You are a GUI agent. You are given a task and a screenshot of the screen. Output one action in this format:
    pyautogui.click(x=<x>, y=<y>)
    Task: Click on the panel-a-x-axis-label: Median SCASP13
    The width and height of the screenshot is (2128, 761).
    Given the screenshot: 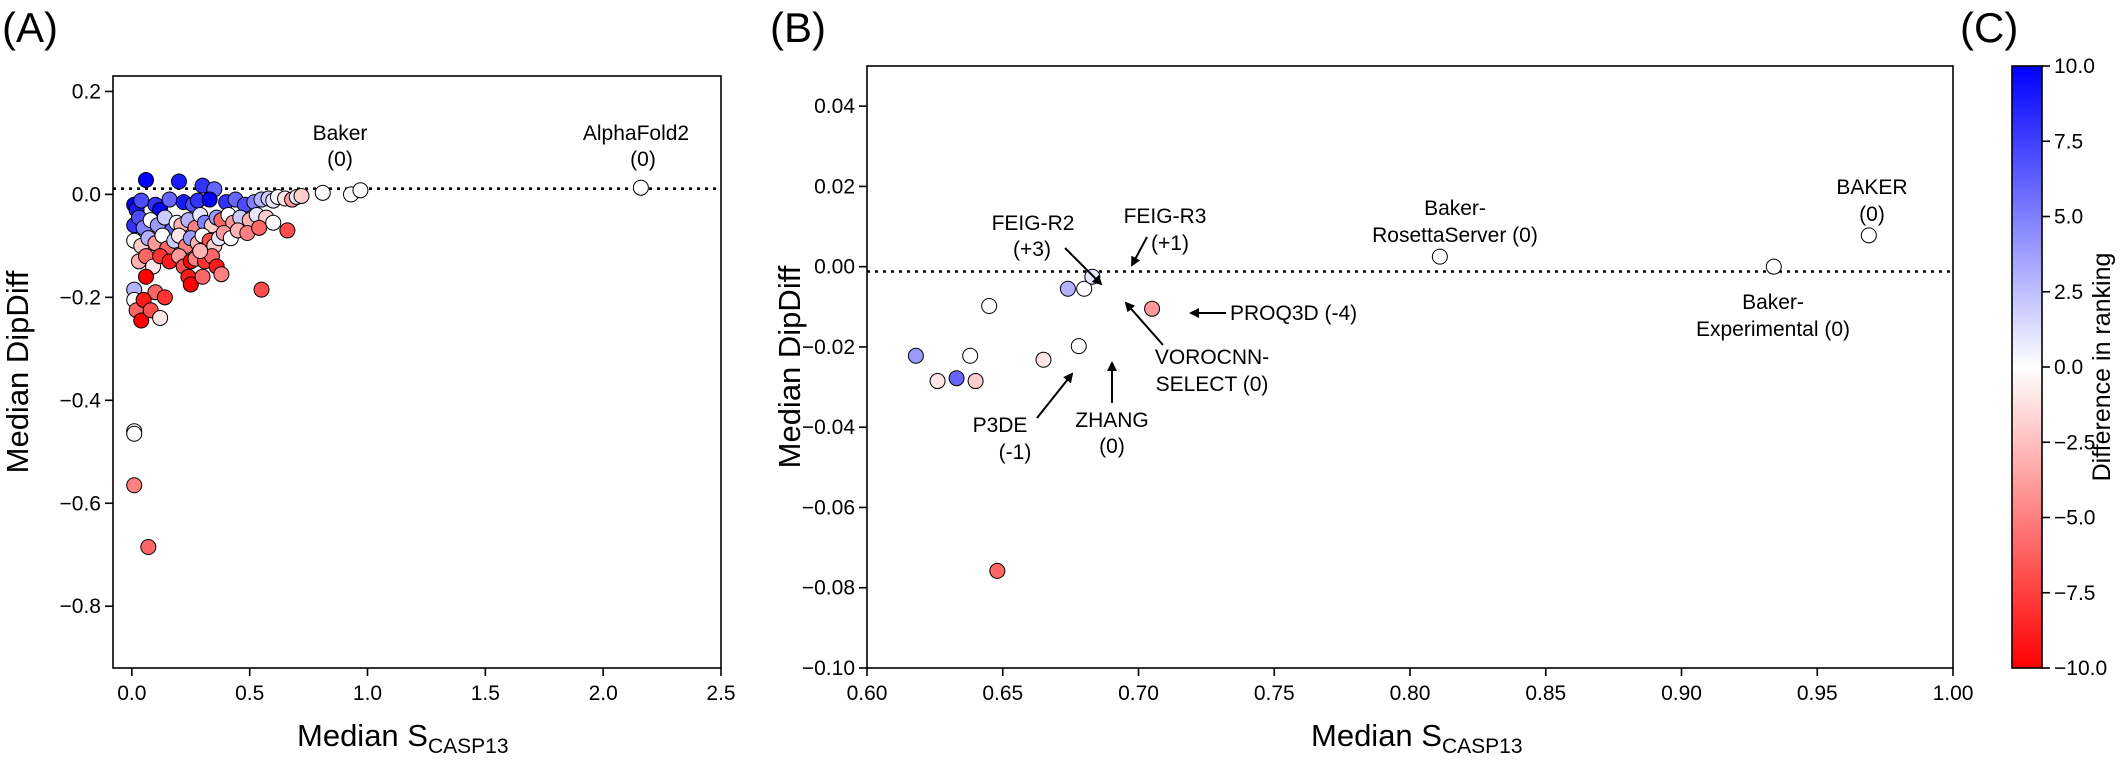 What is the action you would take?
    pyautogui.click(x=403, y=738)
    